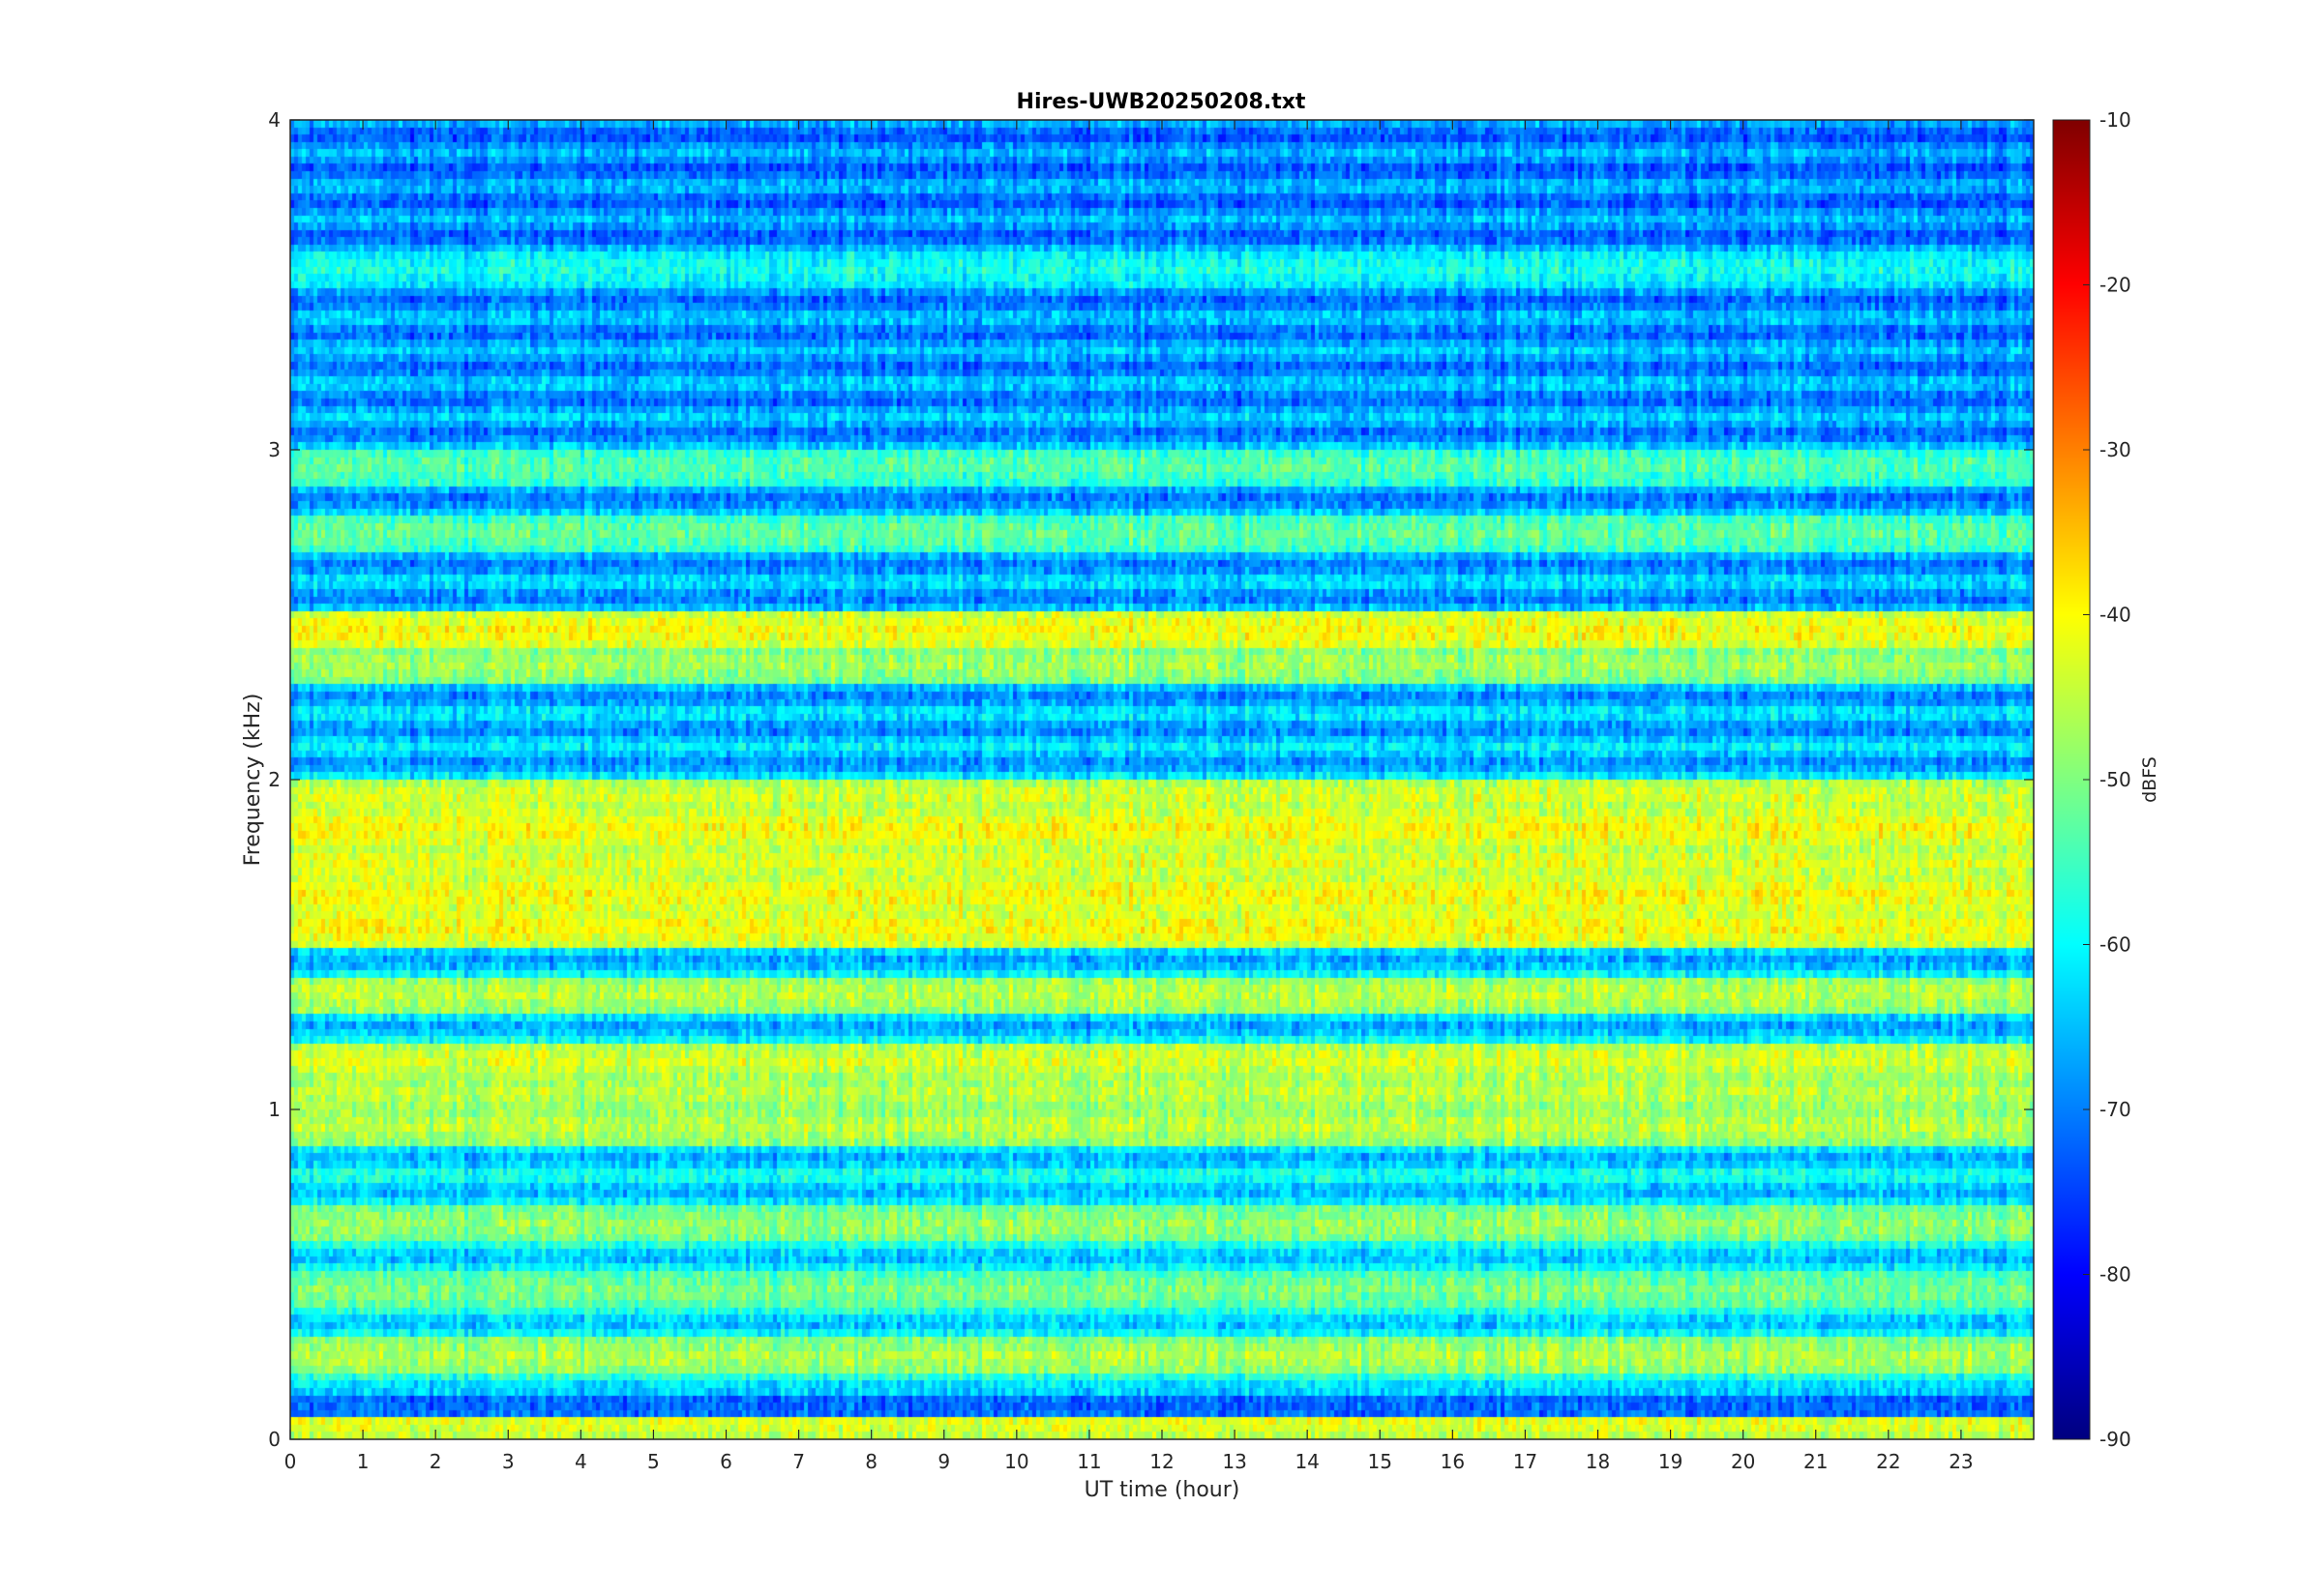  What do you see at coordinates (1162, 1490) in the screenshot?
I see `x-axis-label: UT time (hour)` at bounding box center [1162, 1490].